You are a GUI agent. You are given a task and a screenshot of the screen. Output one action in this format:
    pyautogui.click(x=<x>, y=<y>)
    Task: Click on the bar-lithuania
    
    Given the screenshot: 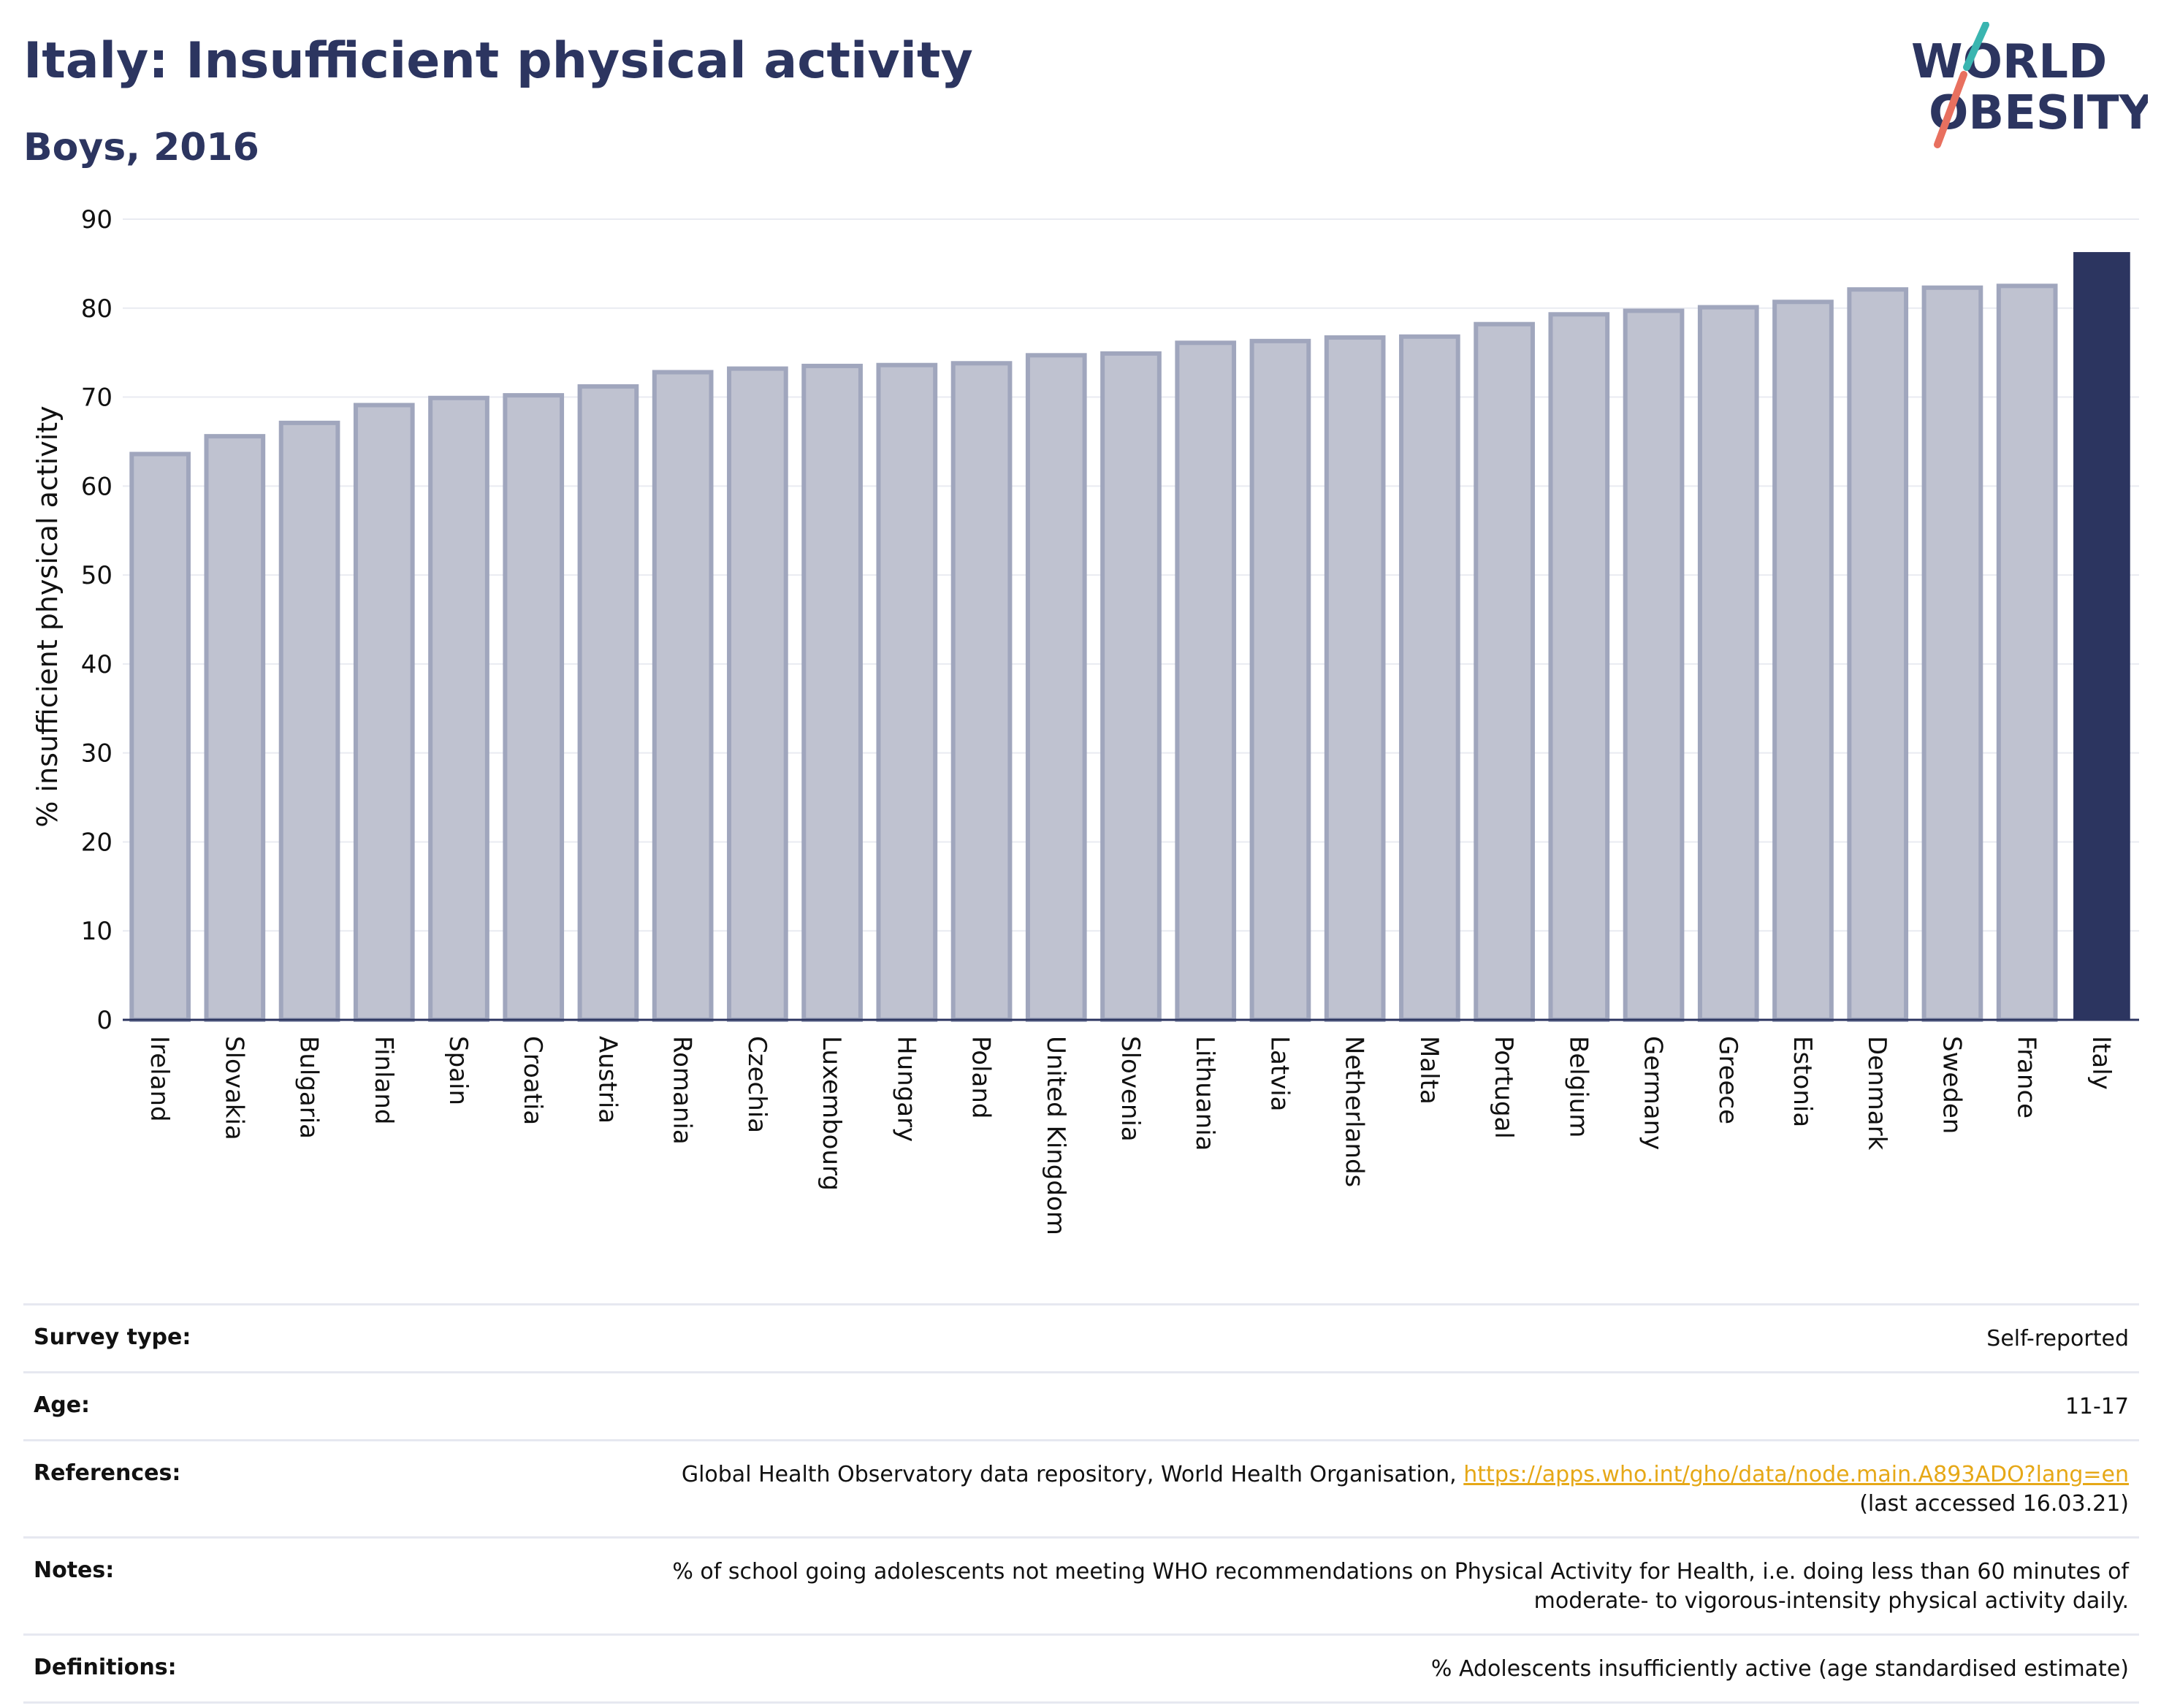 What is the action you would take?
    pyautogui.click(x=1206, y=681)
    